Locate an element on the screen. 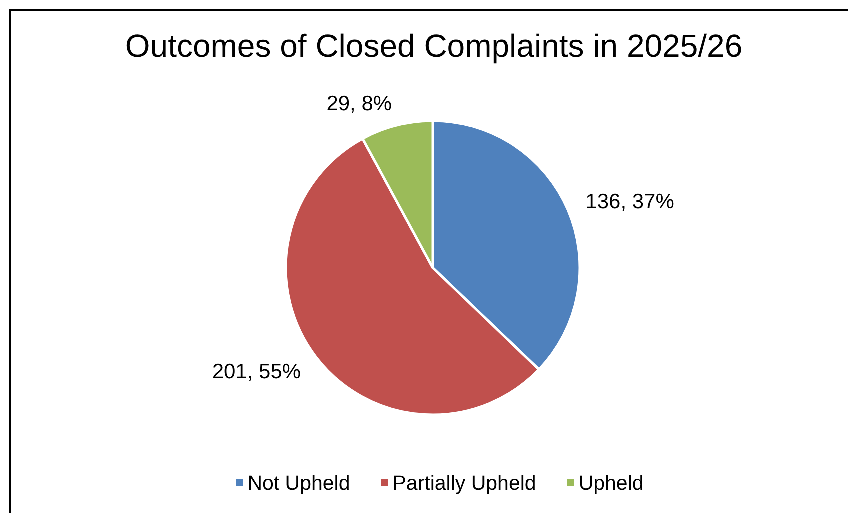  legend-label: Partially Upheld is located at coordinates (464, 484).